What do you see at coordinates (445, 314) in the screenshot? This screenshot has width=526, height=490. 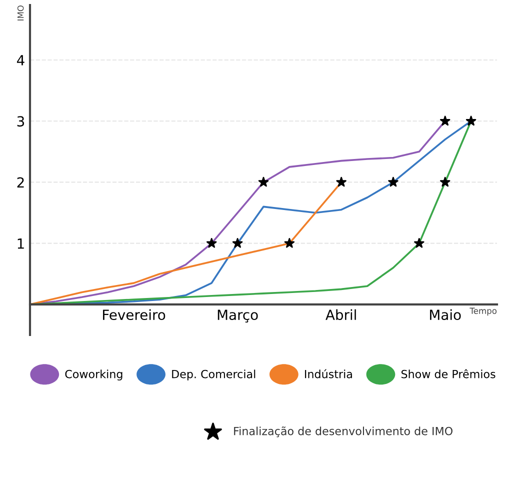 I see `x-tick-label: Maio` at bounding box center [445, 314].